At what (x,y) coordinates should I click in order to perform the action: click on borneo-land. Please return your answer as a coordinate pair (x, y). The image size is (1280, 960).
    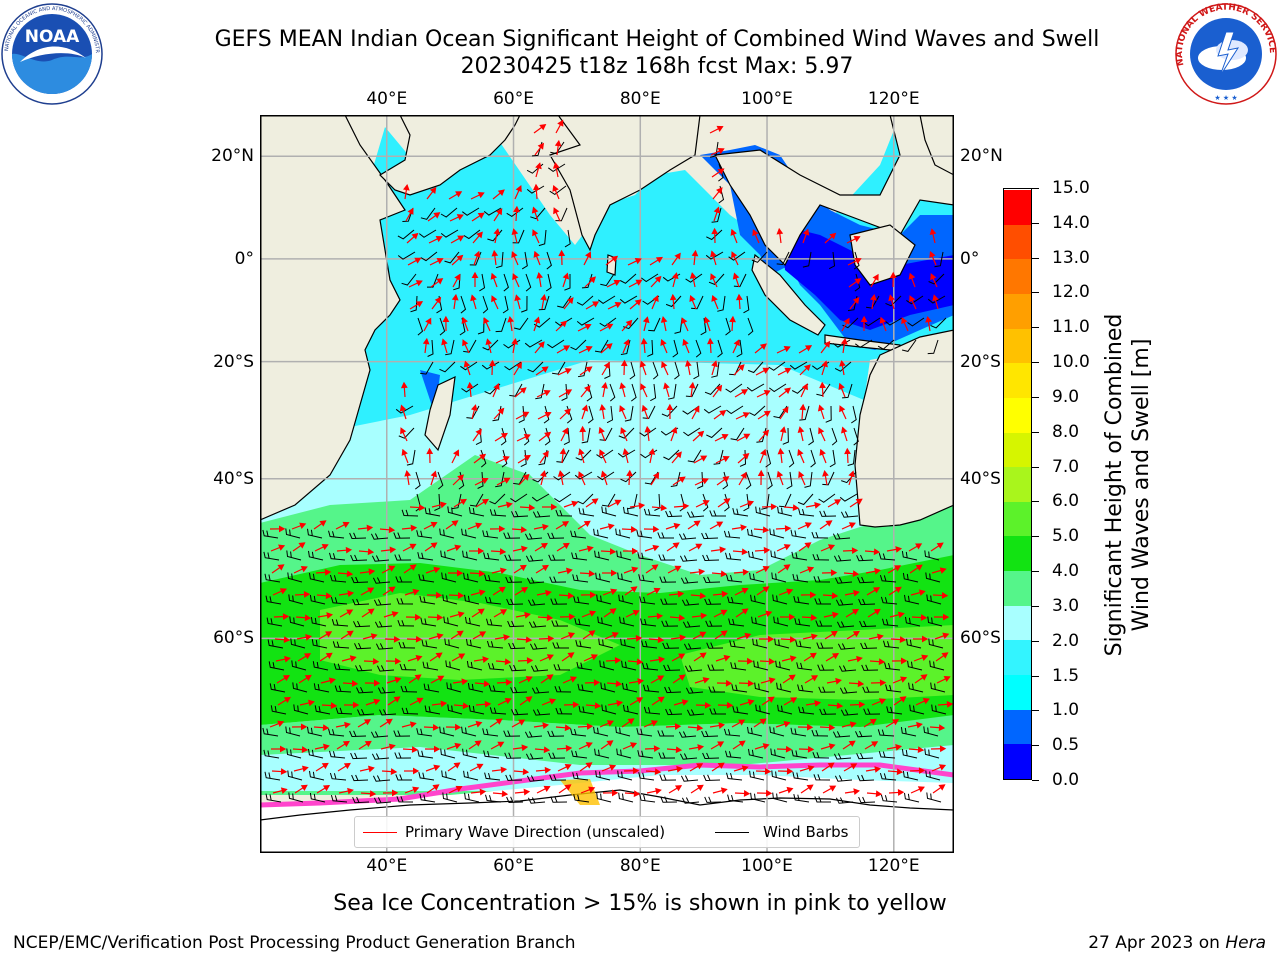
    Looking at the image, I should click on (882, 255).